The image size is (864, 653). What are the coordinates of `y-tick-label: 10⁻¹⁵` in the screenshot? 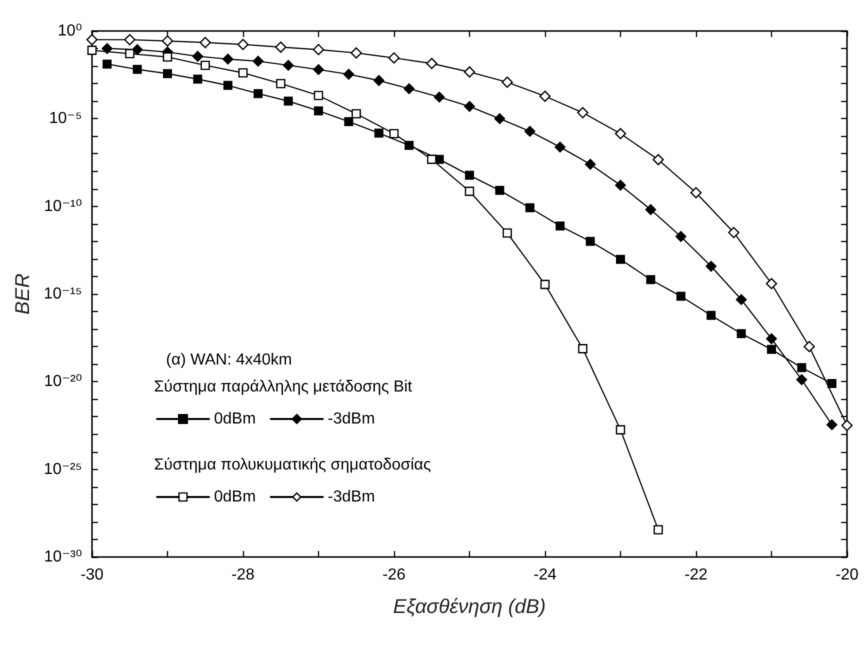 It's located at (63, 294).